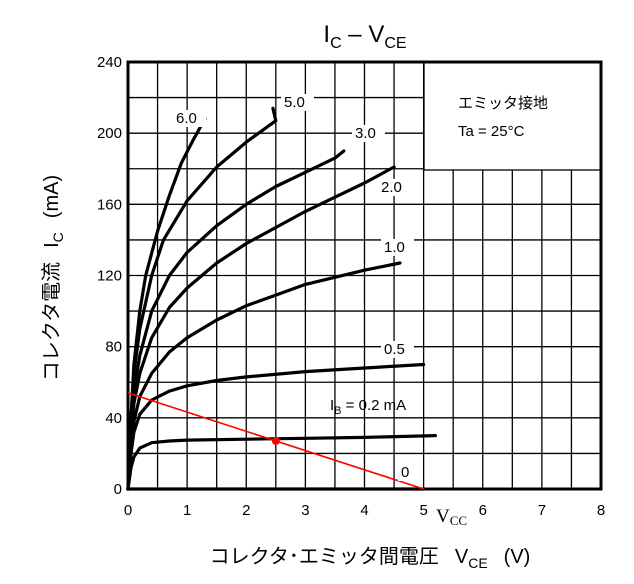  I want to click on x-tick-label: 7, so click(542, 510).